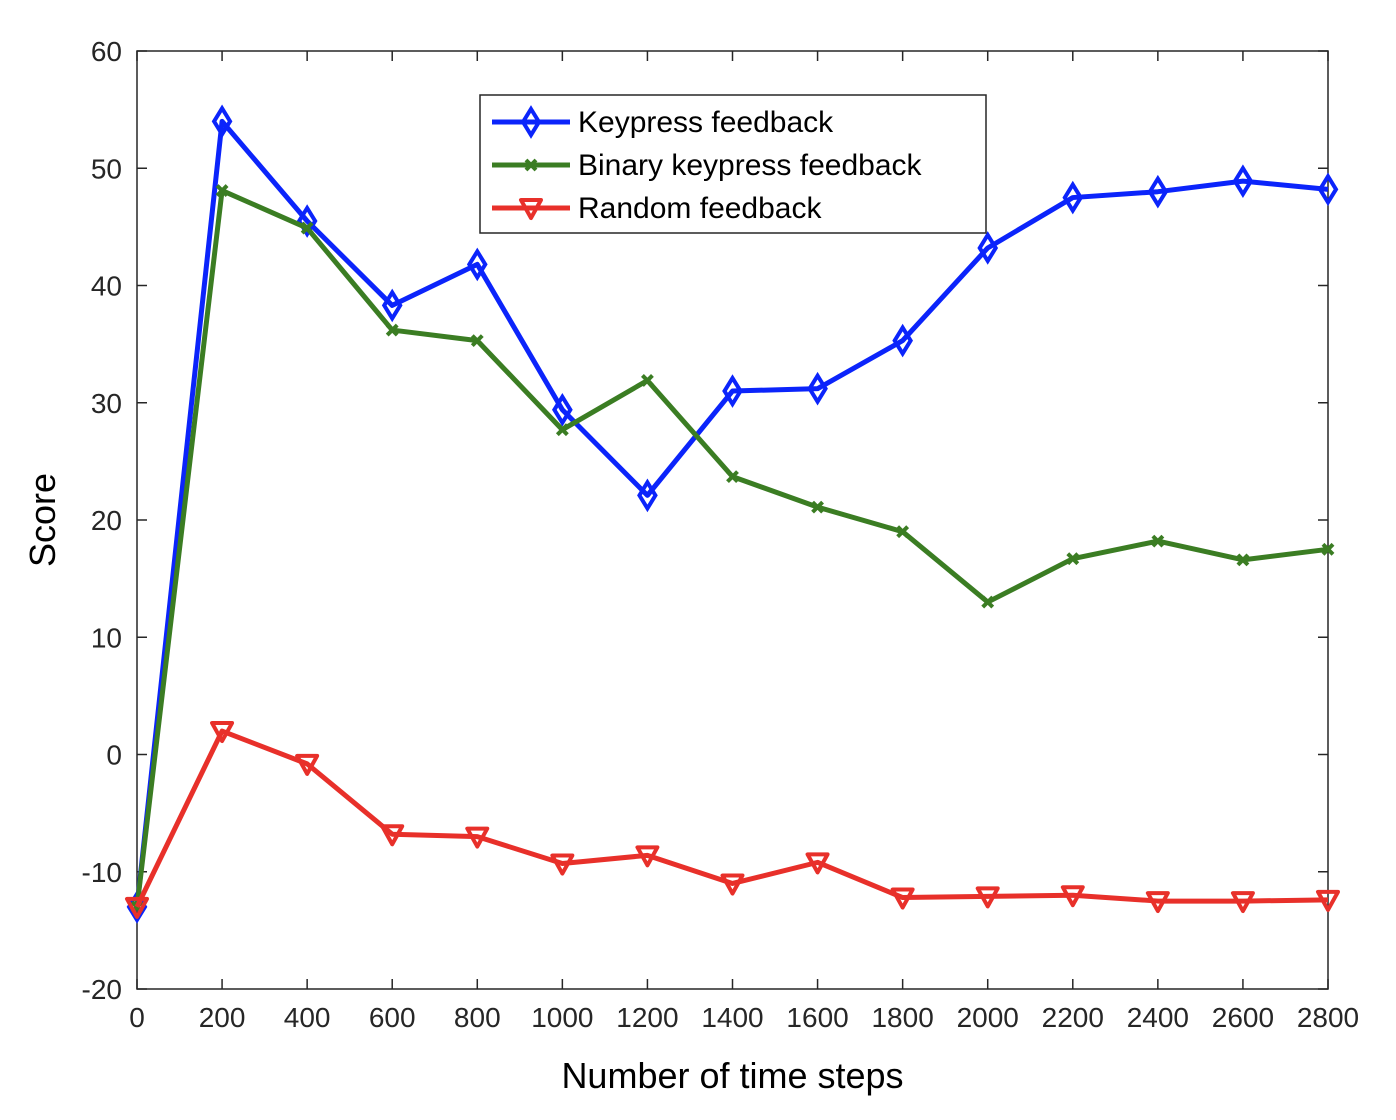  What do you see at coordinates (732, 1075) in the screenshot?
I see `x-axis-title: Number of time steps` at bounding box center [732, 1075].